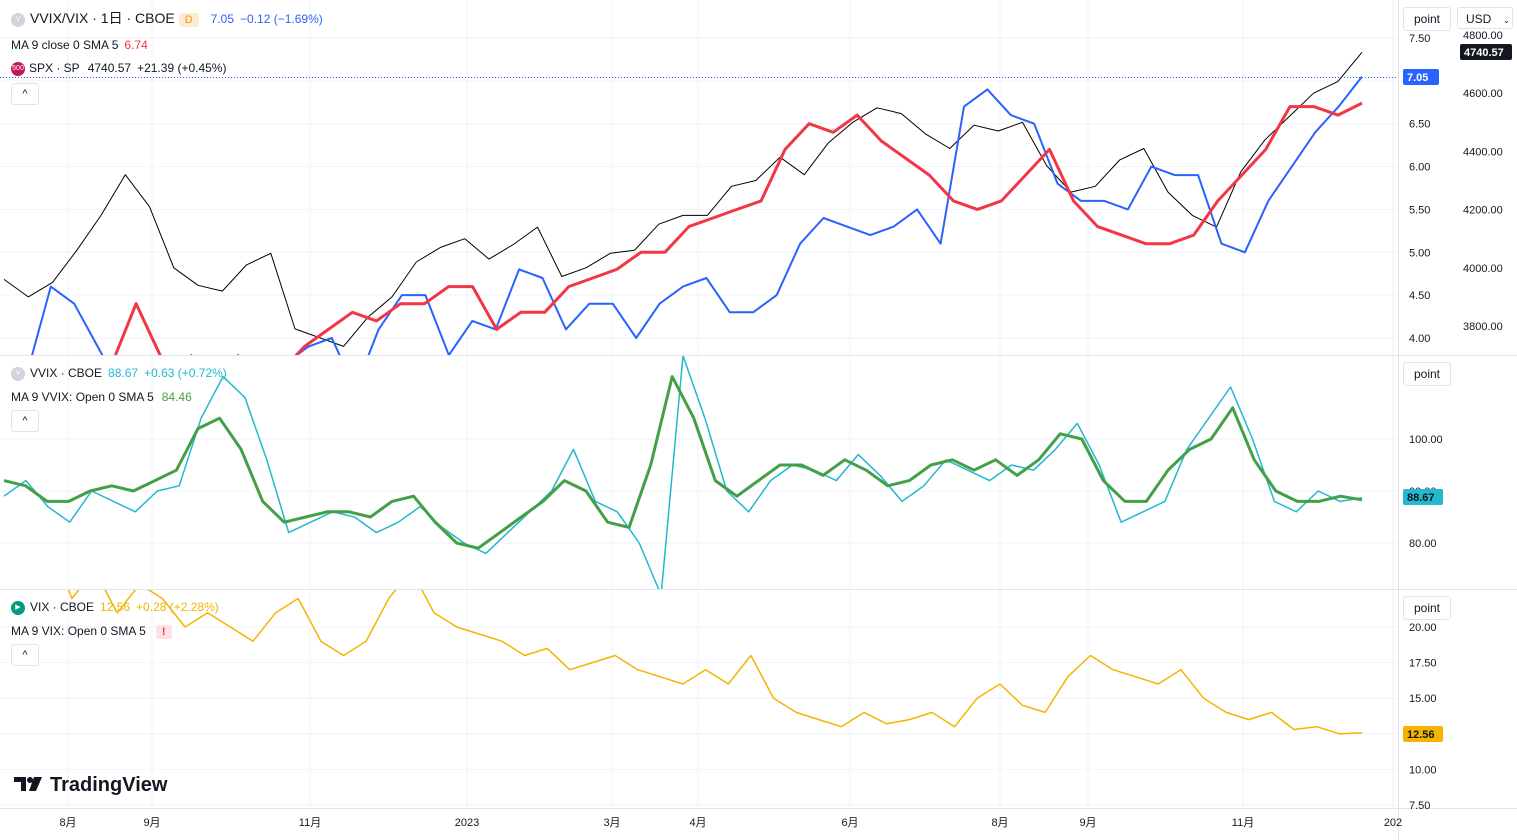 The height and width of the screenshot is (840, 1517). I want to click on compare-legend: 500 SPX · SP 4740.57 +21.39 (+0.45%), so click(118, 68).